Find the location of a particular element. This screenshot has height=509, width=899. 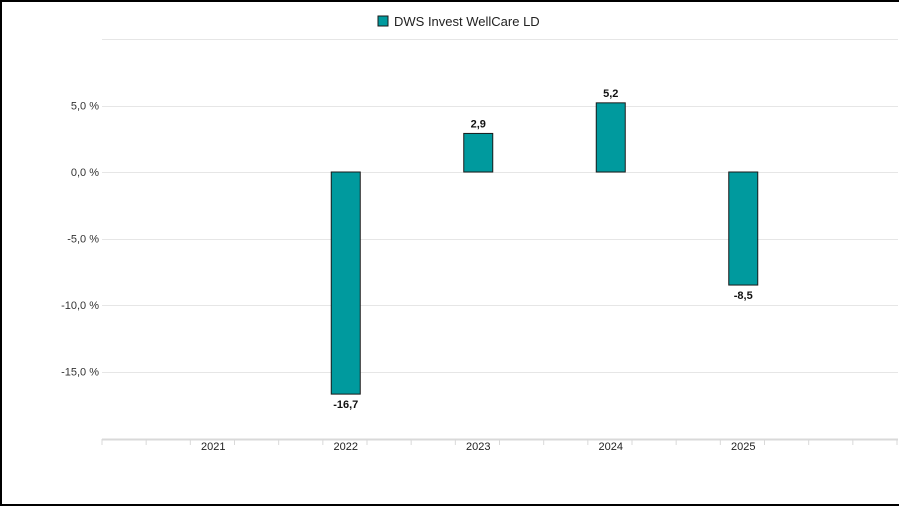

legend-swatch is located at coordinates (383, 21).